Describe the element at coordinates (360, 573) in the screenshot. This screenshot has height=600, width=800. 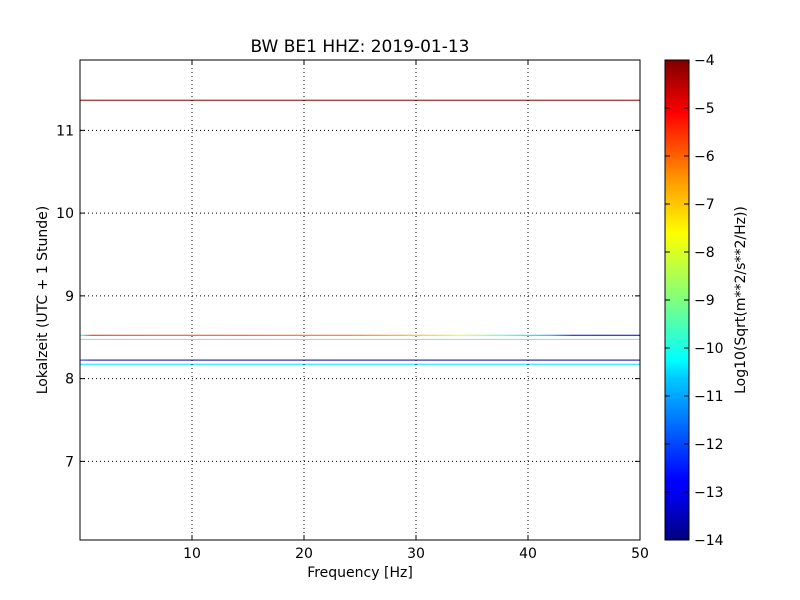
I see `x-axis-label: Frequency [Hz]` at that location.